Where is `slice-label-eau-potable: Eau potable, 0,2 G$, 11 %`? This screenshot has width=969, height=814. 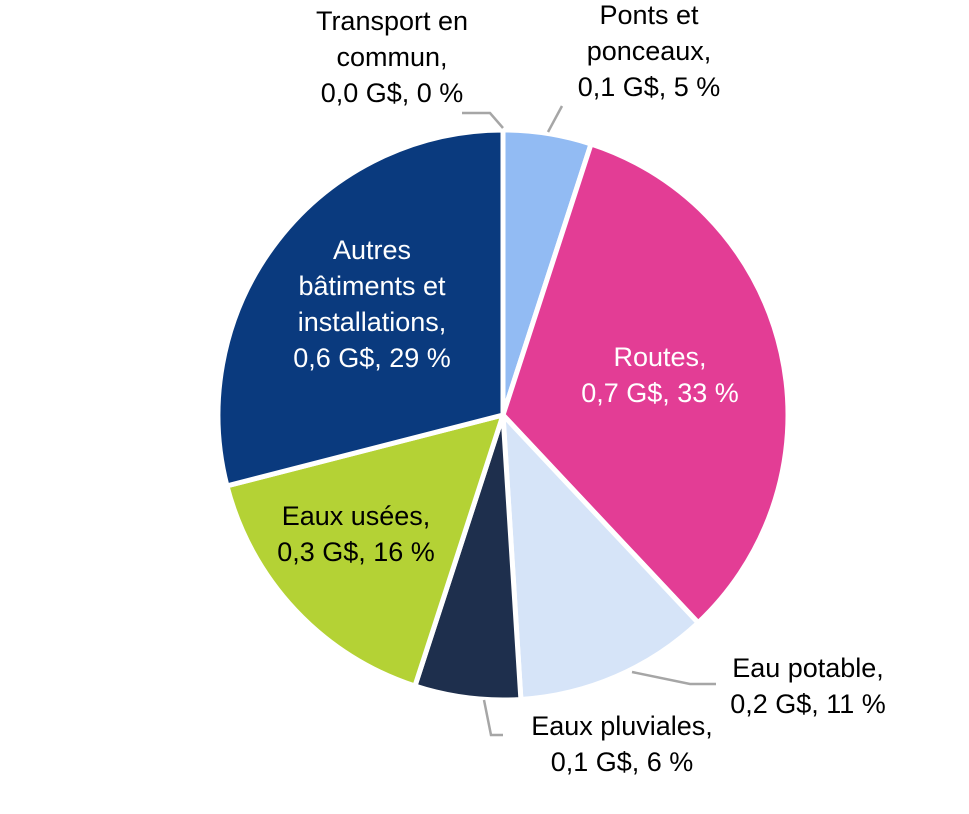 slice-label-eau-potable: Eau potable, 0,2 G$, 11 % is located at coordinates (808, 686).